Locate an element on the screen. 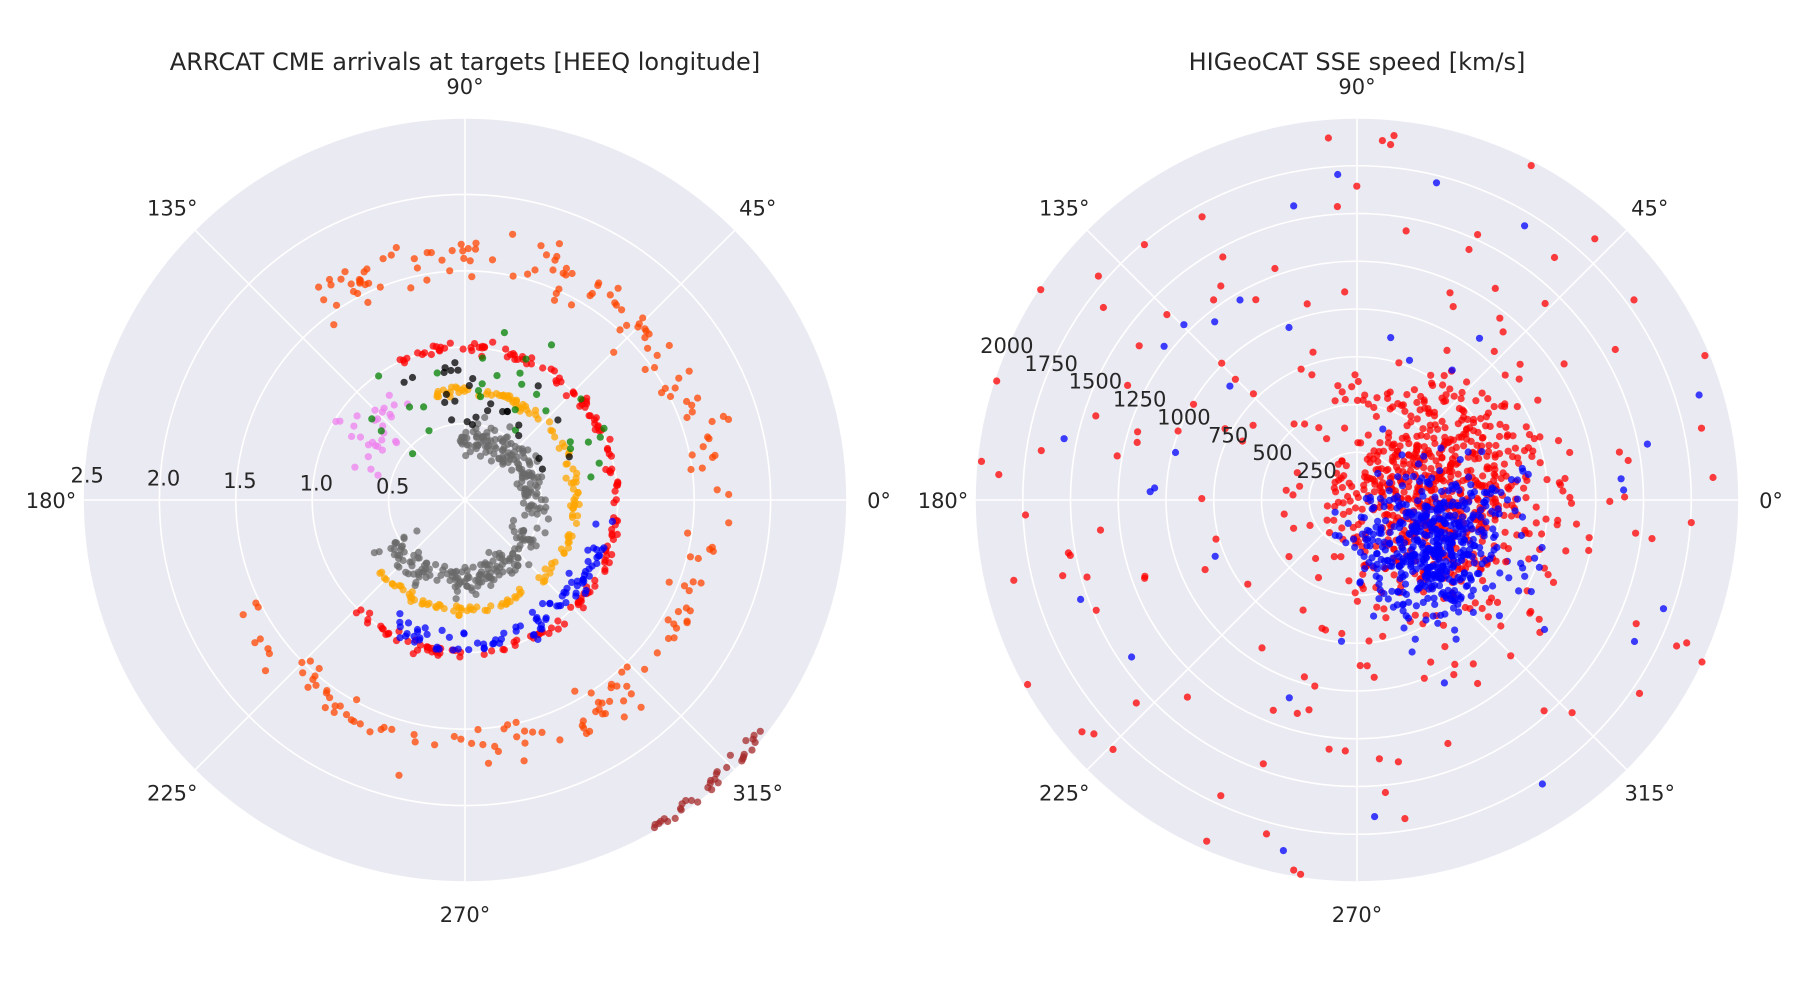 The image size is (1800, 1000). radial-tick-labels: 250 500 750 1000 1250 1500 1750 2000 is located at coordinates (1158, 408).